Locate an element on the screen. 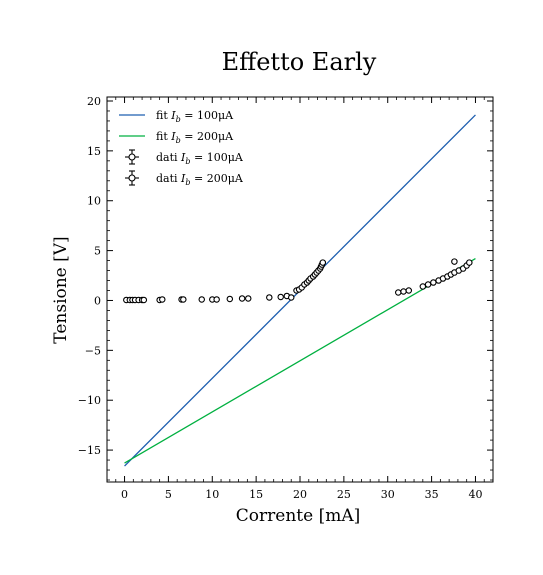 The width and height of the screenshot is (543, 575). x-tick-label: 10 is located at coordinates (212, 494).